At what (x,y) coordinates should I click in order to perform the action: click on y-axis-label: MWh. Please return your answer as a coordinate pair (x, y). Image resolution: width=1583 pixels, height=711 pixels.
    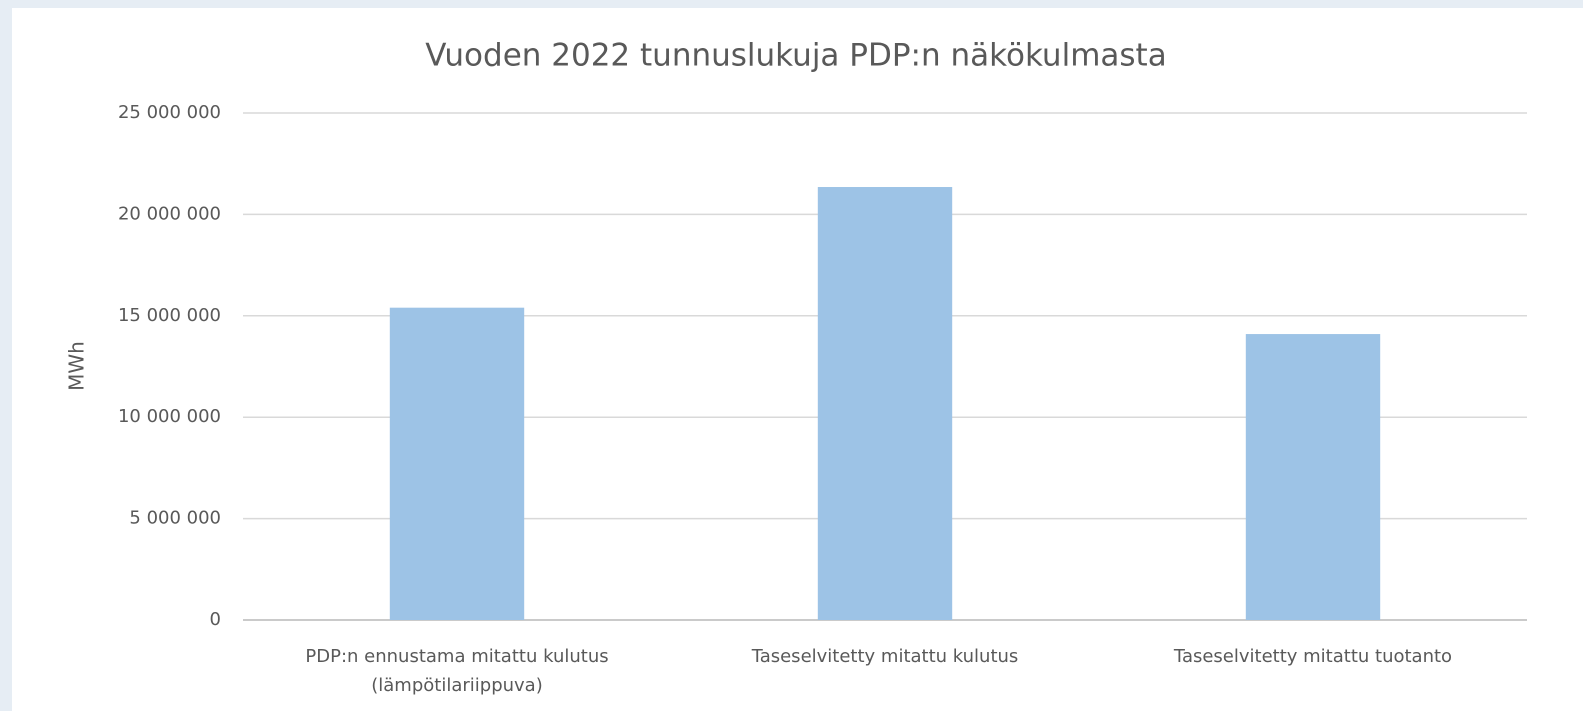
    Looking at the image, I should click on (77, 366).